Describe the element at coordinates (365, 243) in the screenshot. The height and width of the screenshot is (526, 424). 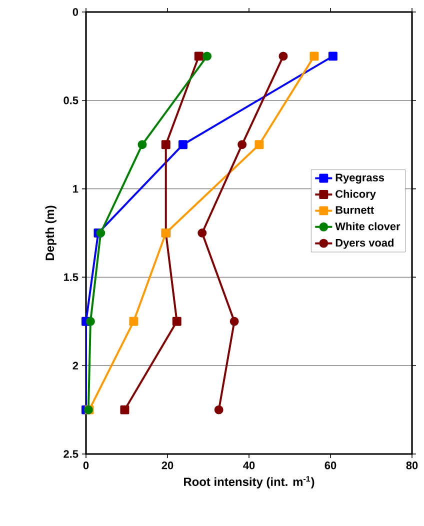
I see `legend-label: Dyers voad` at that location.